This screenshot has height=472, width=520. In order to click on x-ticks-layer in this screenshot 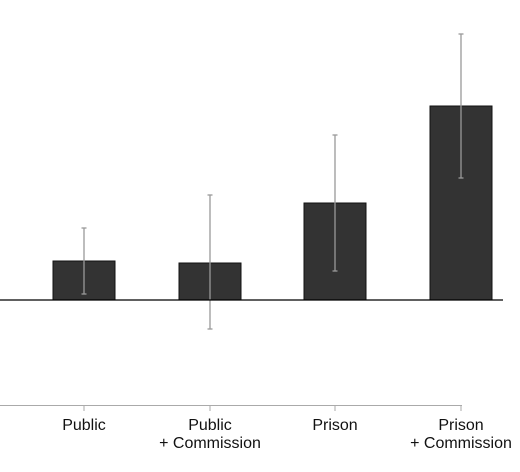, I will do `click(272, 408)`.